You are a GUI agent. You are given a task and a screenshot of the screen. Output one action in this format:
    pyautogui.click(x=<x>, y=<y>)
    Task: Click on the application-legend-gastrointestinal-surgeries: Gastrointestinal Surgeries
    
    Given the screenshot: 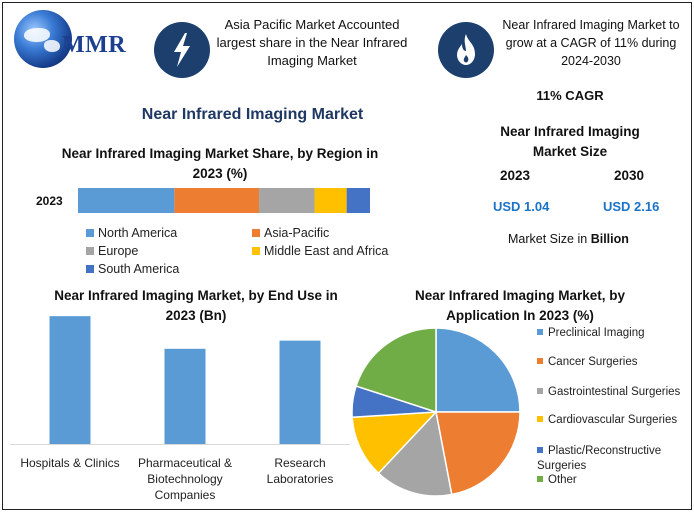 What is the action you would take?
    pyautogui.click(x=612, y=392)
    